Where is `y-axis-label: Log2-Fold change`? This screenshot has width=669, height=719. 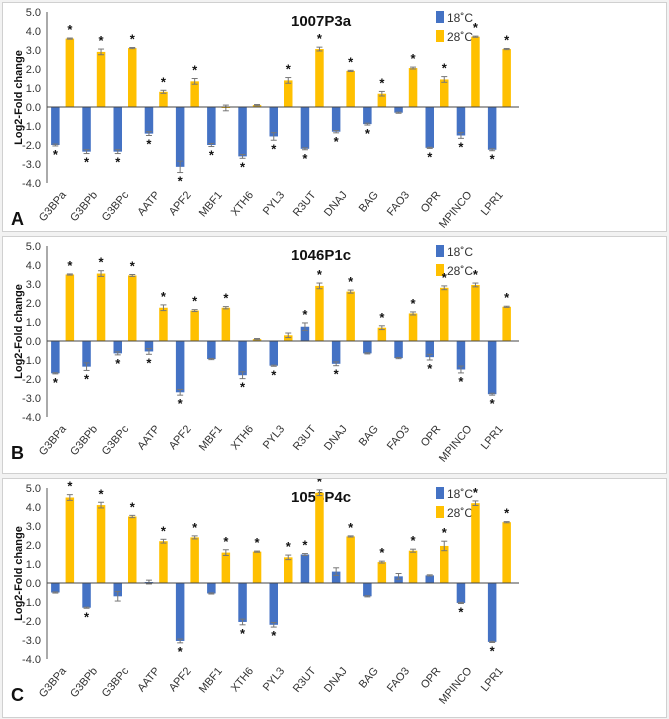
y-axis-label: Log2-Fold change is located at coordinates (19, 331).